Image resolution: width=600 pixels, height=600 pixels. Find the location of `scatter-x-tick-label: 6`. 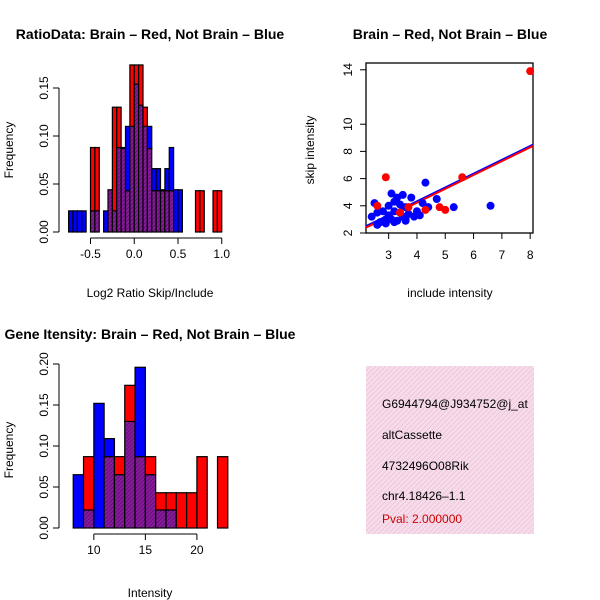

scatter-x-tick-label: 6 is located at coordinates (473, 255).